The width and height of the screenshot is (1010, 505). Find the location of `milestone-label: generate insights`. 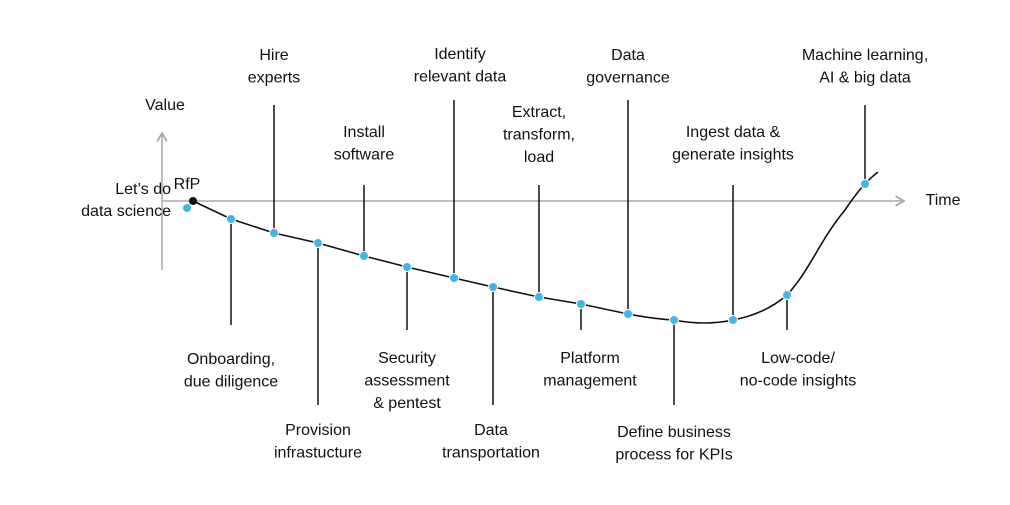

milestone-label: generate insights is located at coordinates (733, 155).